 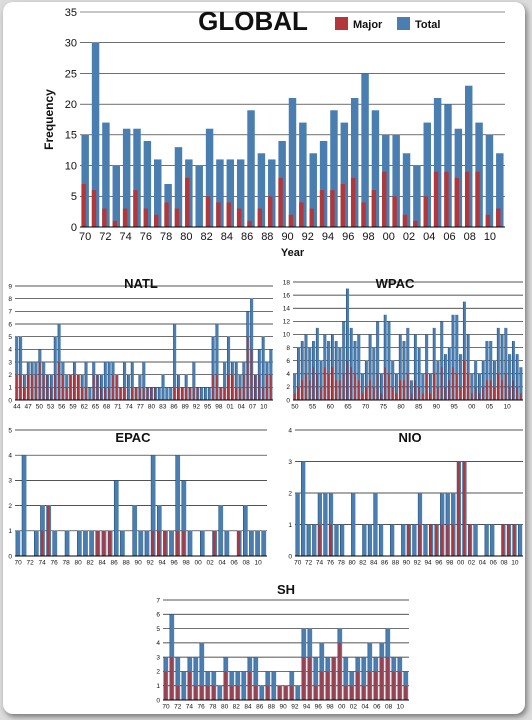 What do you see at coordinates (71, 44) in the screenshot?
I see `y-tick-label: 30` at bounding box center [71, 44].